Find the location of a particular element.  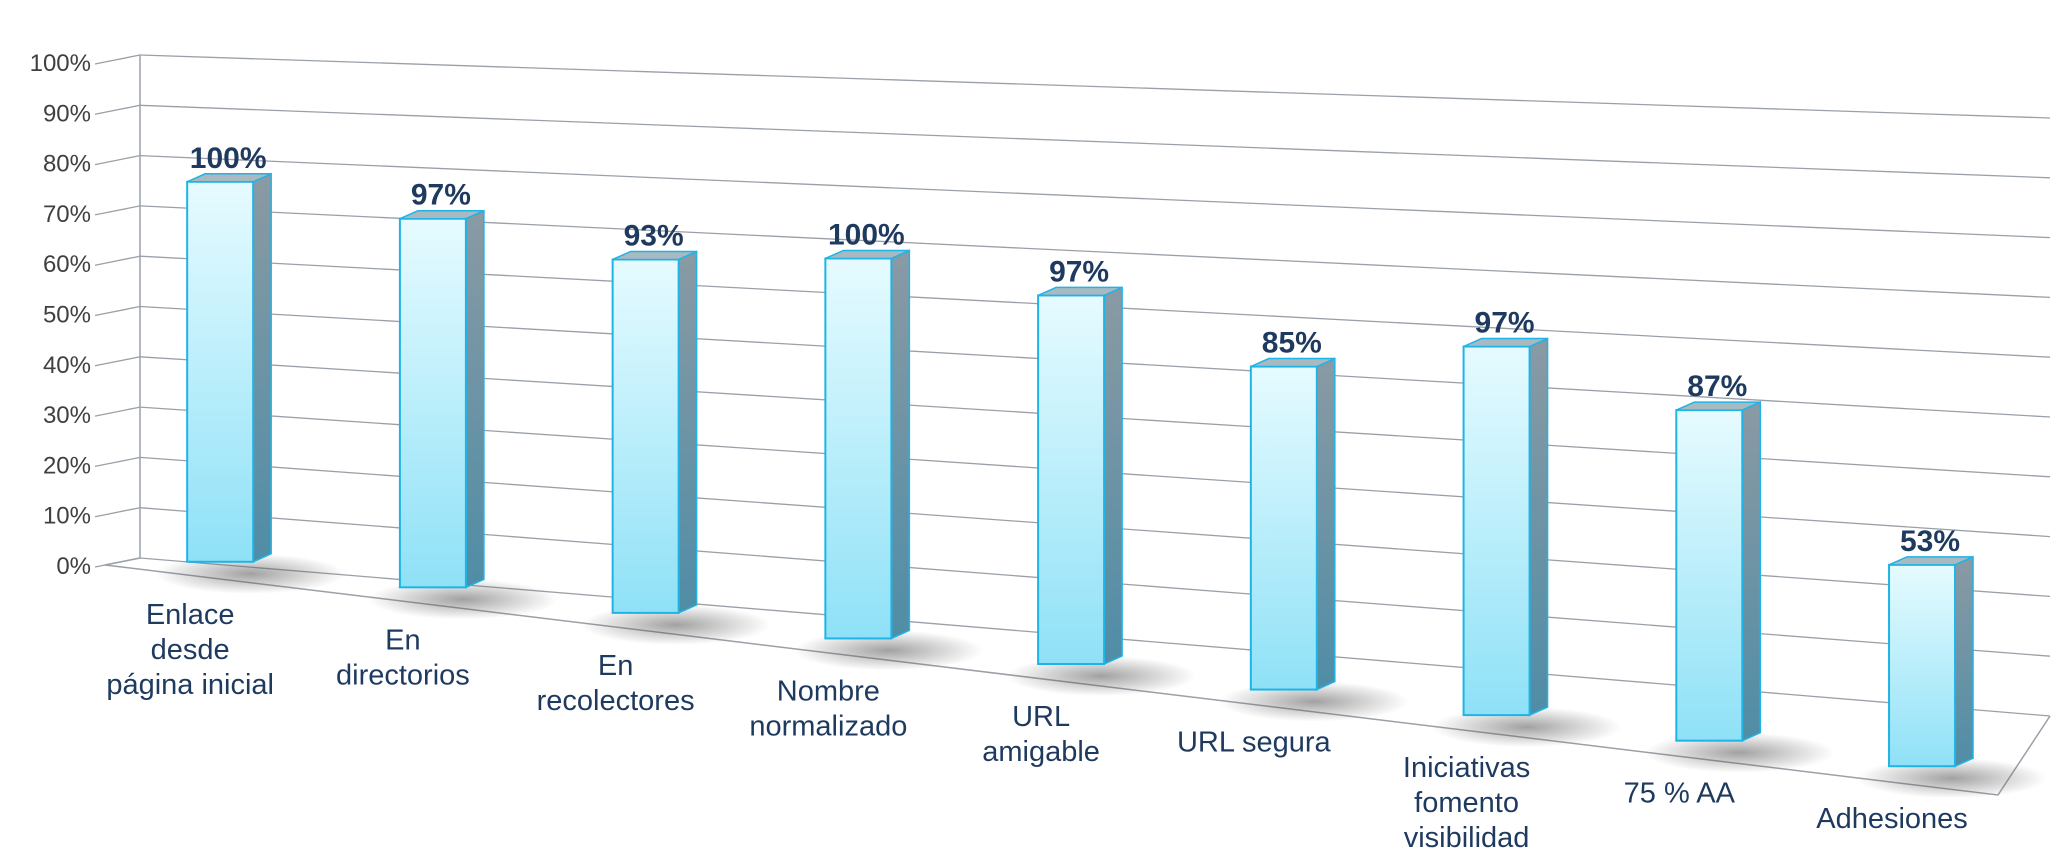

category-label-line: visibilidad is located at coordinates (1467, 835).